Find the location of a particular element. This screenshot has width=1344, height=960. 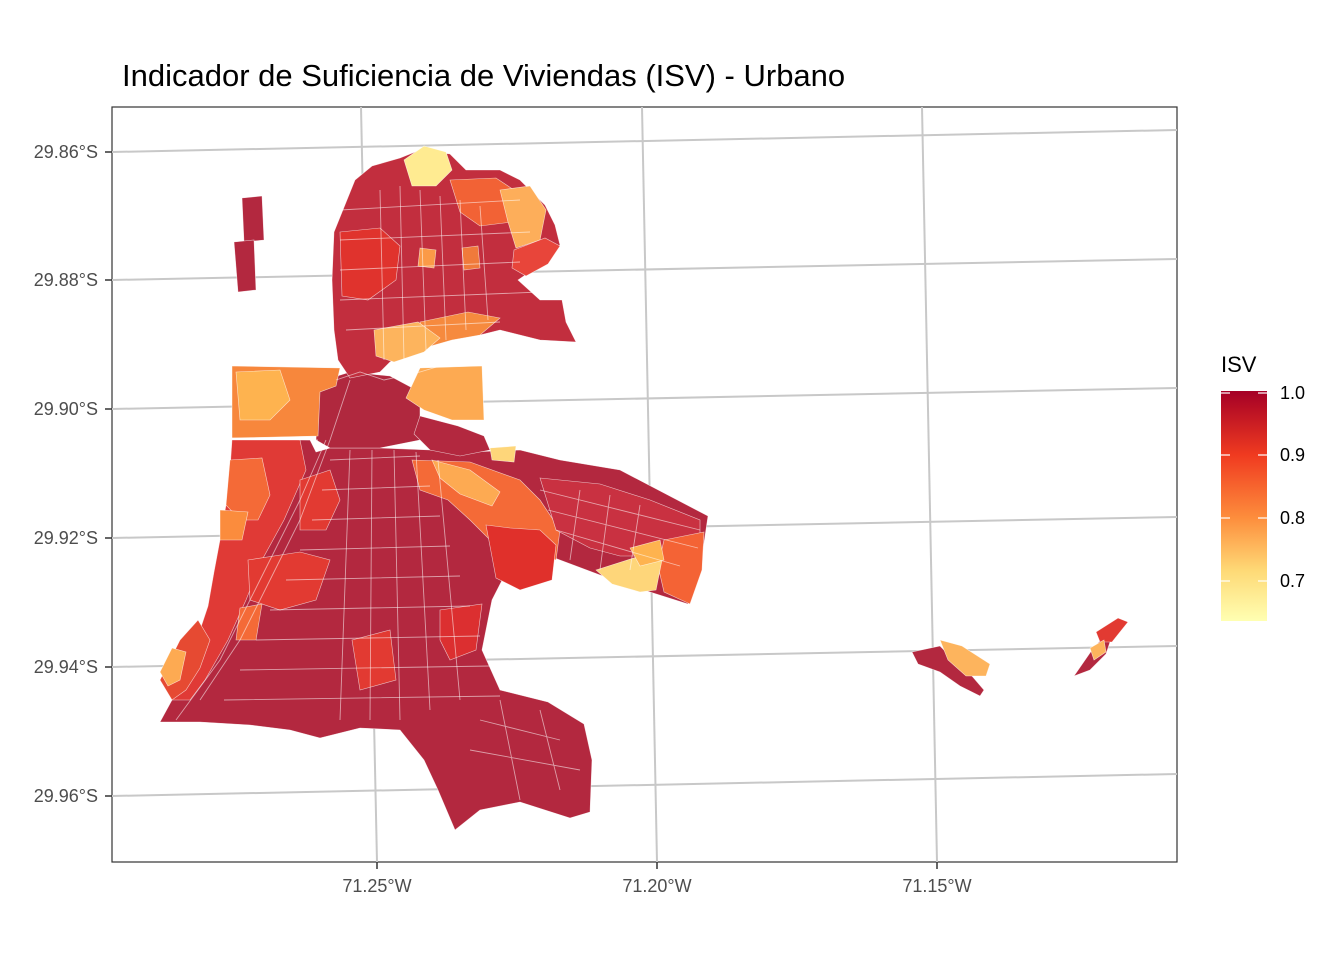

x-tick-label-3: 71.15°W is located at coordinates (936, 886).